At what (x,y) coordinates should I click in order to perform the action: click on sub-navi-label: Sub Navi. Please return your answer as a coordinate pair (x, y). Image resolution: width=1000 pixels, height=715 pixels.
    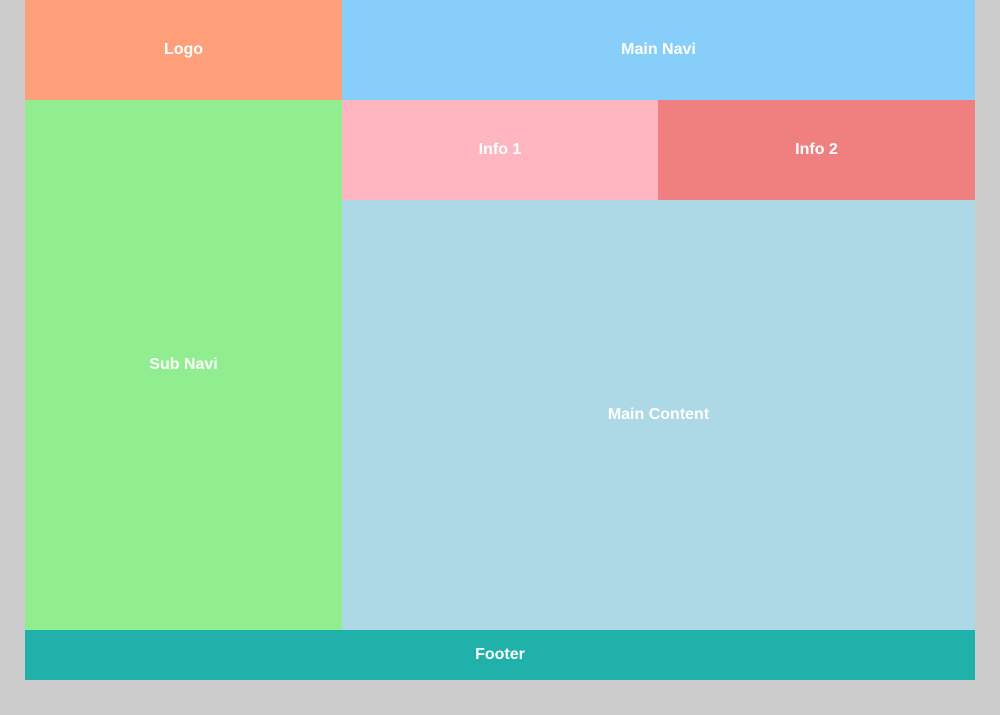
    Looking at the image, I should click on (183, 364).